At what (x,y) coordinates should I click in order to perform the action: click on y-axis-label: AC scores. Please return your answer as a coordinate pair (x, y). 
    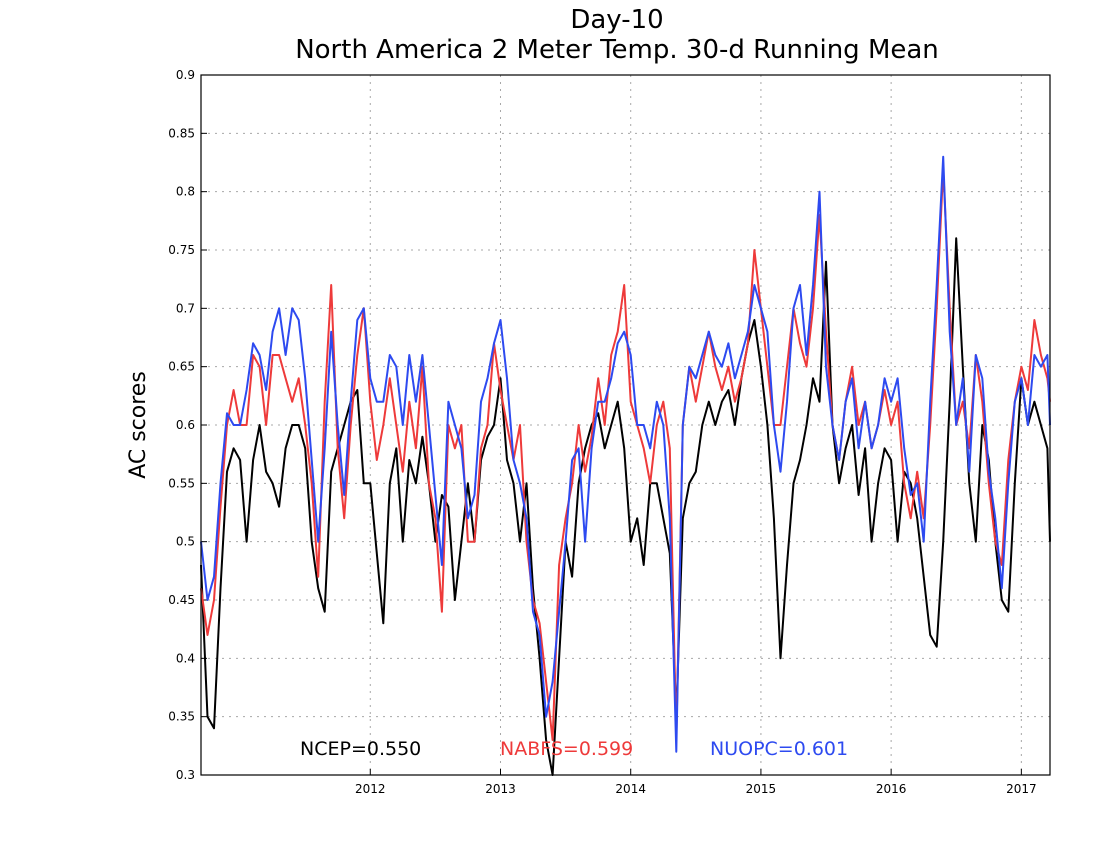
    Looking at the image, I should click on (138, 425).